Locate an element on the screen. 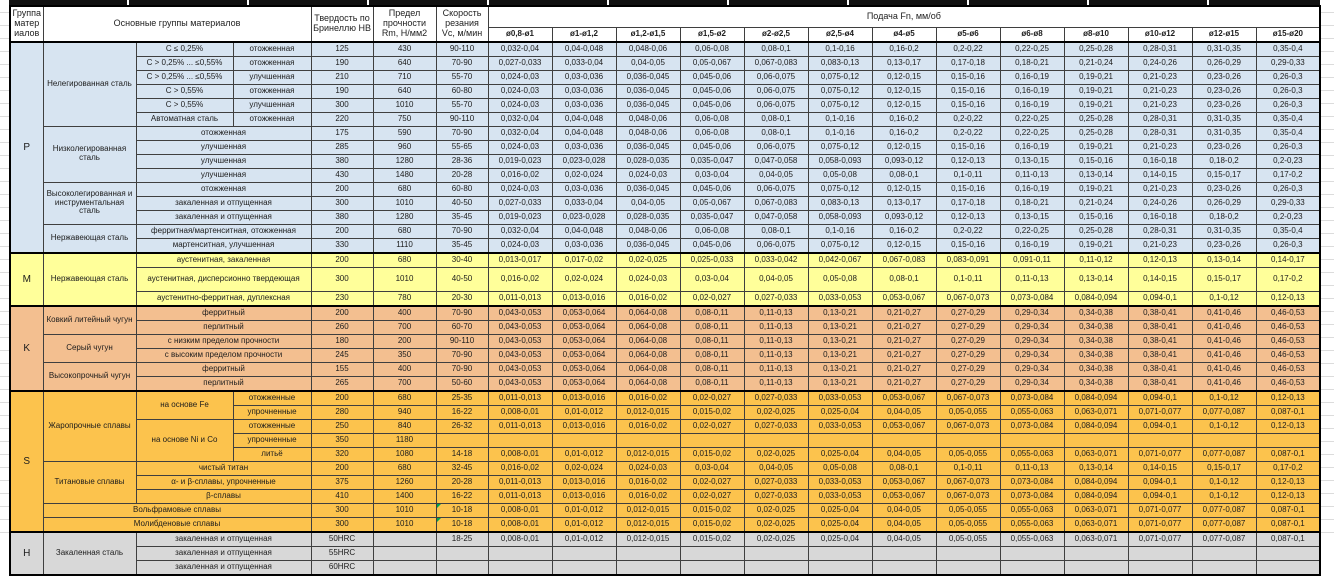 This screenshot has width=1334, height=576. group-letter-cell: K is located at coordinates (26, 347).